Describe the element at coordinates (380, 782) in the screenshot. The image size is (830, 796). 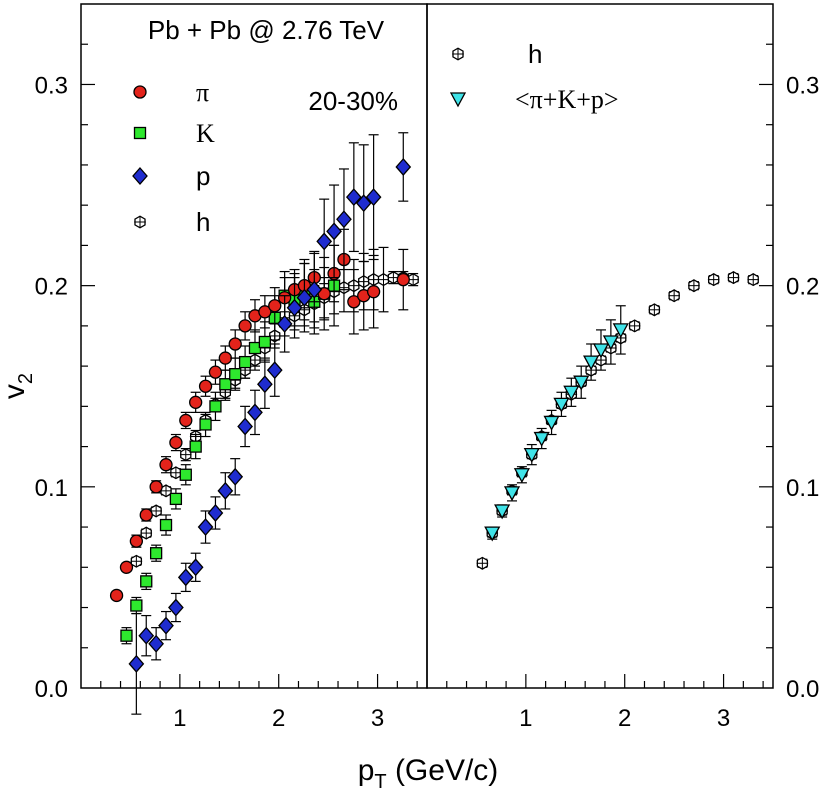
I see `x-axis-title-sub: T` at that location.